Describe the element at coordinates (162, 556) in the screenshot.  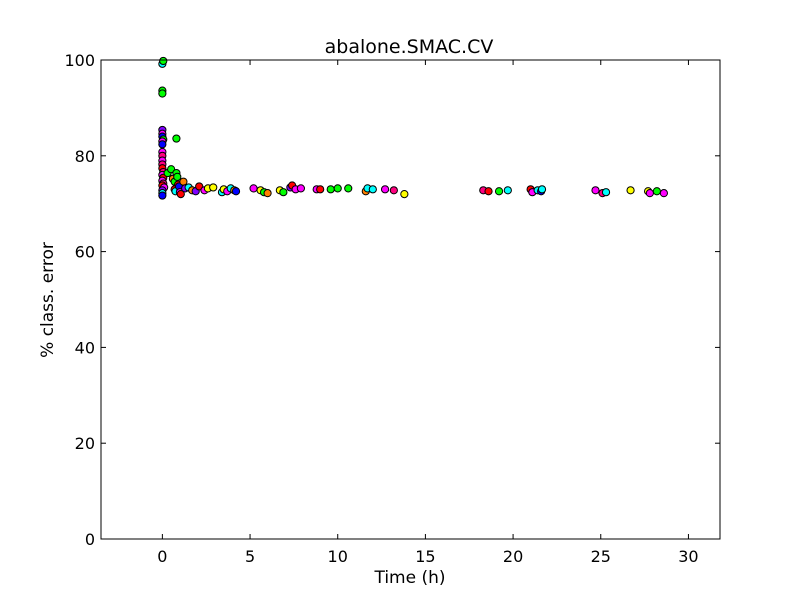
I see `x-tick-label: 0` at that location.